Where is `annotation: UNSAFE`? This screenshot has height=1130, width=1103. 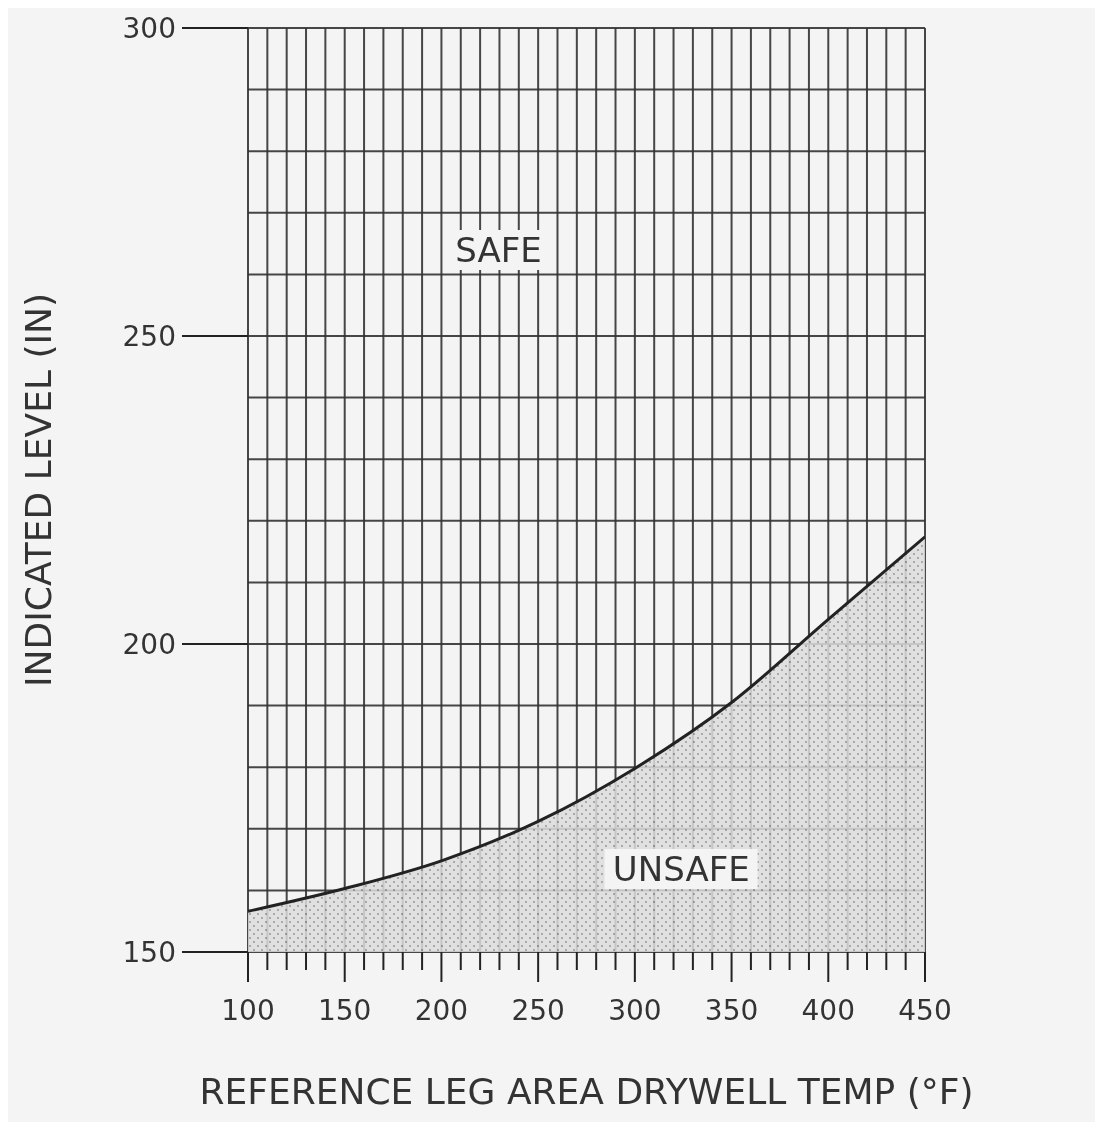
annotation: UNSAFE is located at coordinates (681, 868).